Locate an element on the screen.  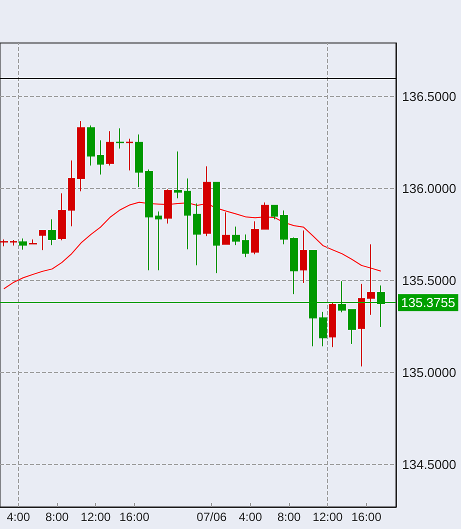
y-tick-label: 136.5000 is located at coordinates (429, 96).